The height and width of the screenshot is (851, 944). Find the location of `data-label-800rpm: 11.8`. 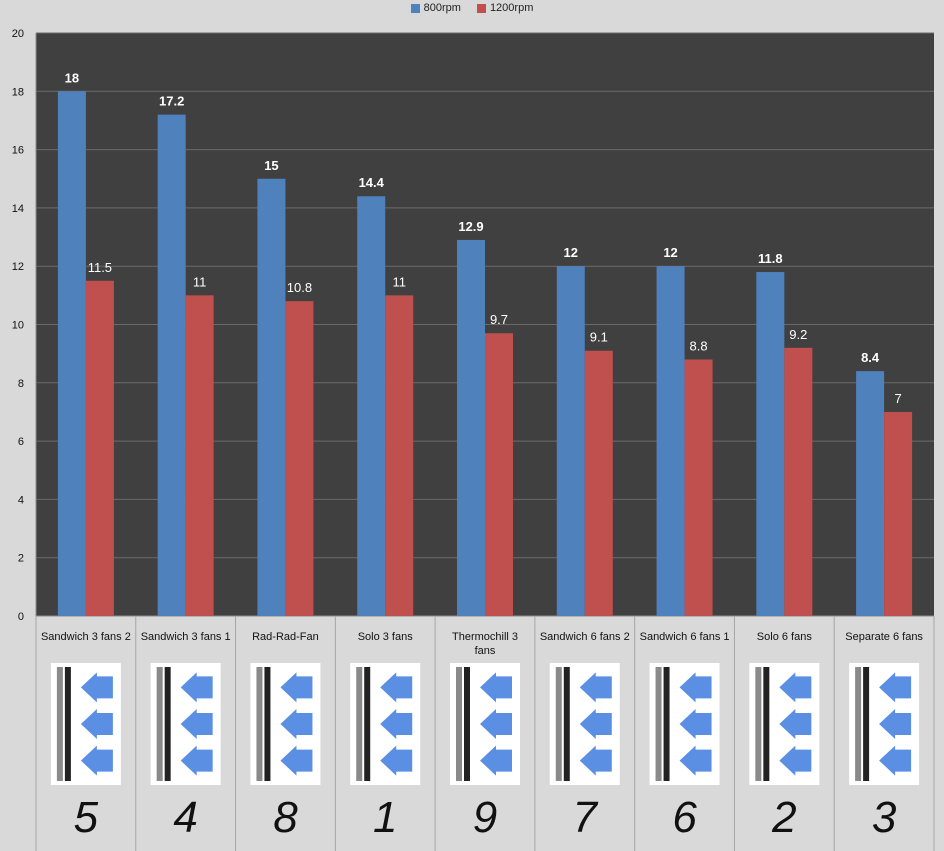

data-label-800rpm: 11.8 is located at coordinates (770, 258).